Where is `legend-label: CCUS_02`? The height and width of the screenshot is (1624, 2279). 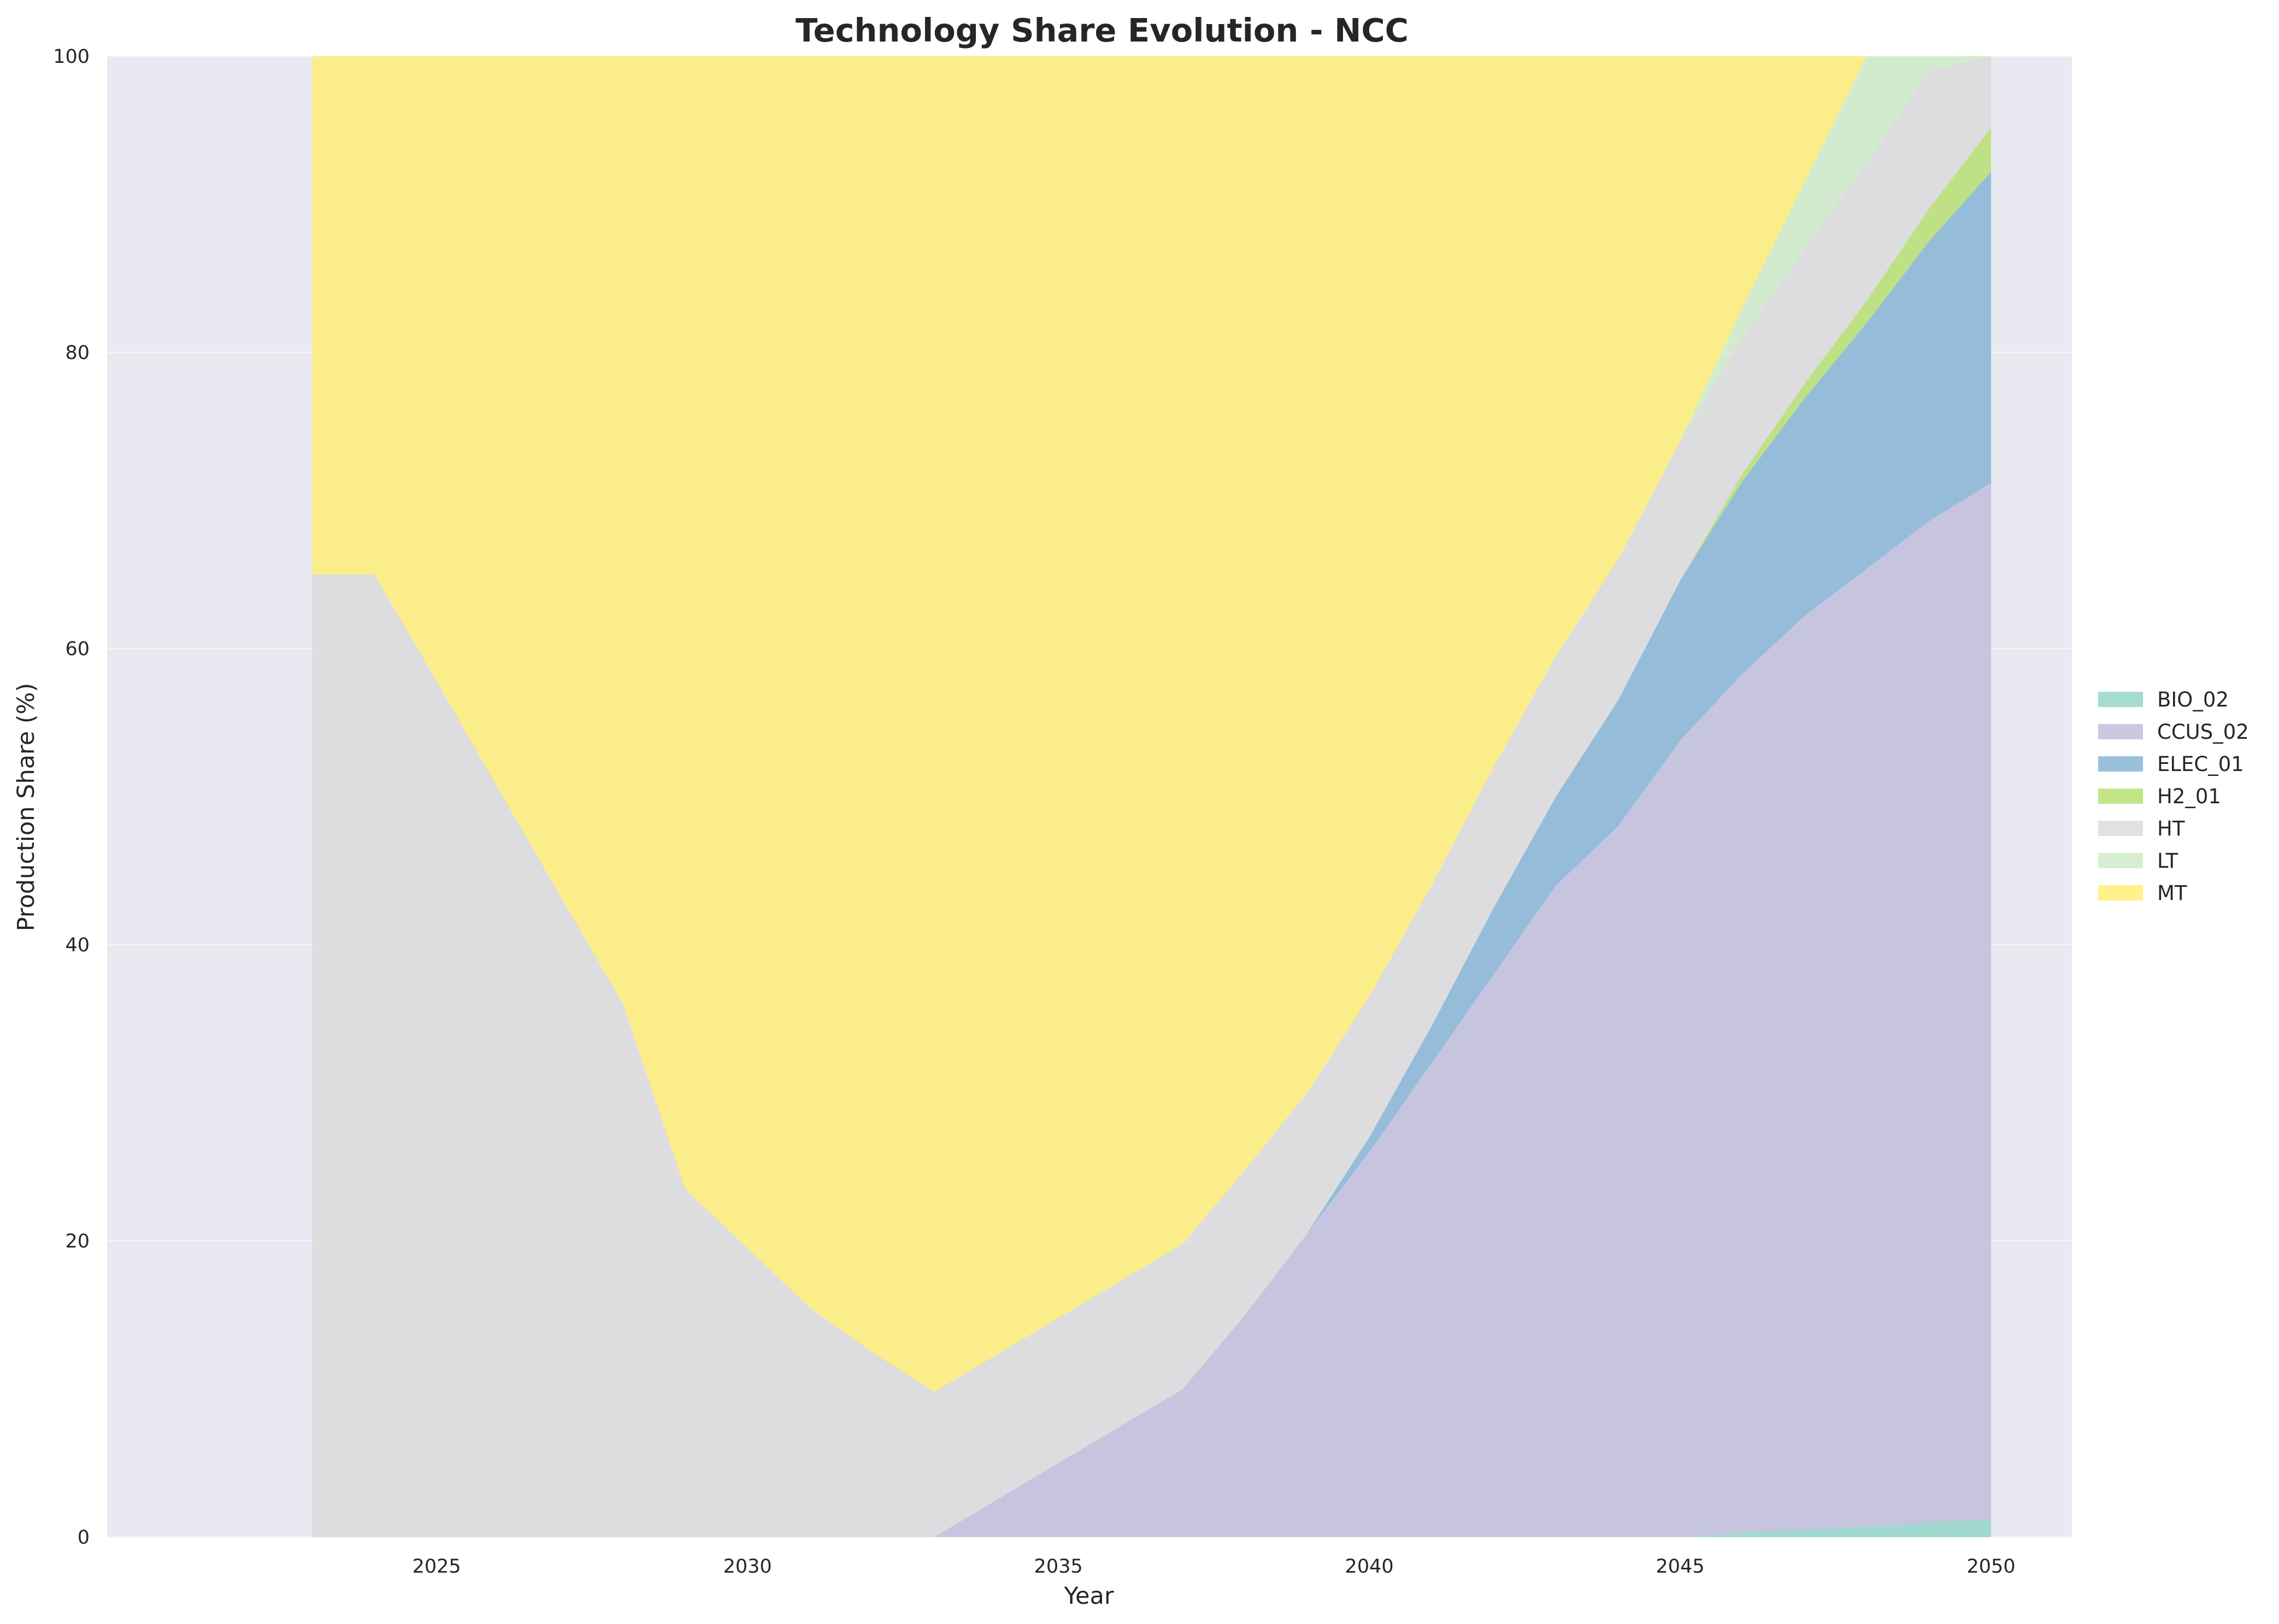 legend-label: CCUS_02 is located at coordinates (2203, 732).